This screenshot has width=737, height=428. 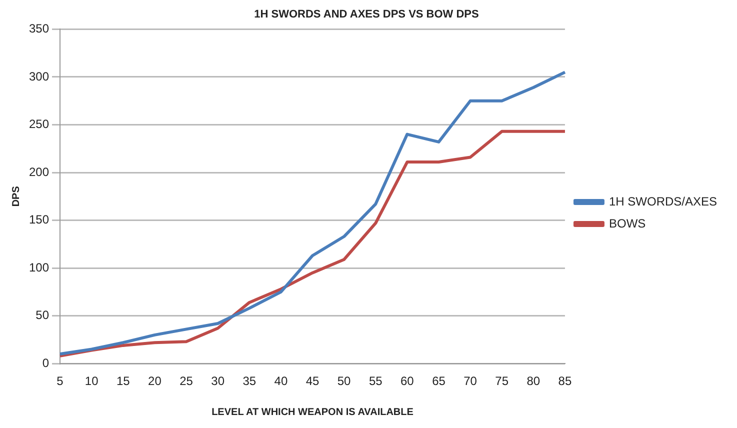 I want to click on chart-title: 1H SWORDS AND AXES DPS VS BOW DPS, so click(x=366, y=14).